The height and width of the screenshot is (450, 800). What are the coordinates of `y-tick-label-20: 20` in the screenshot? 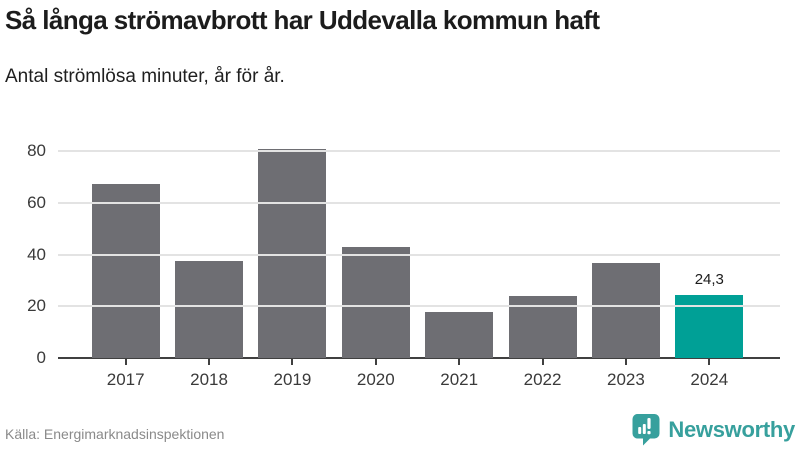 It's located at (36, 306).